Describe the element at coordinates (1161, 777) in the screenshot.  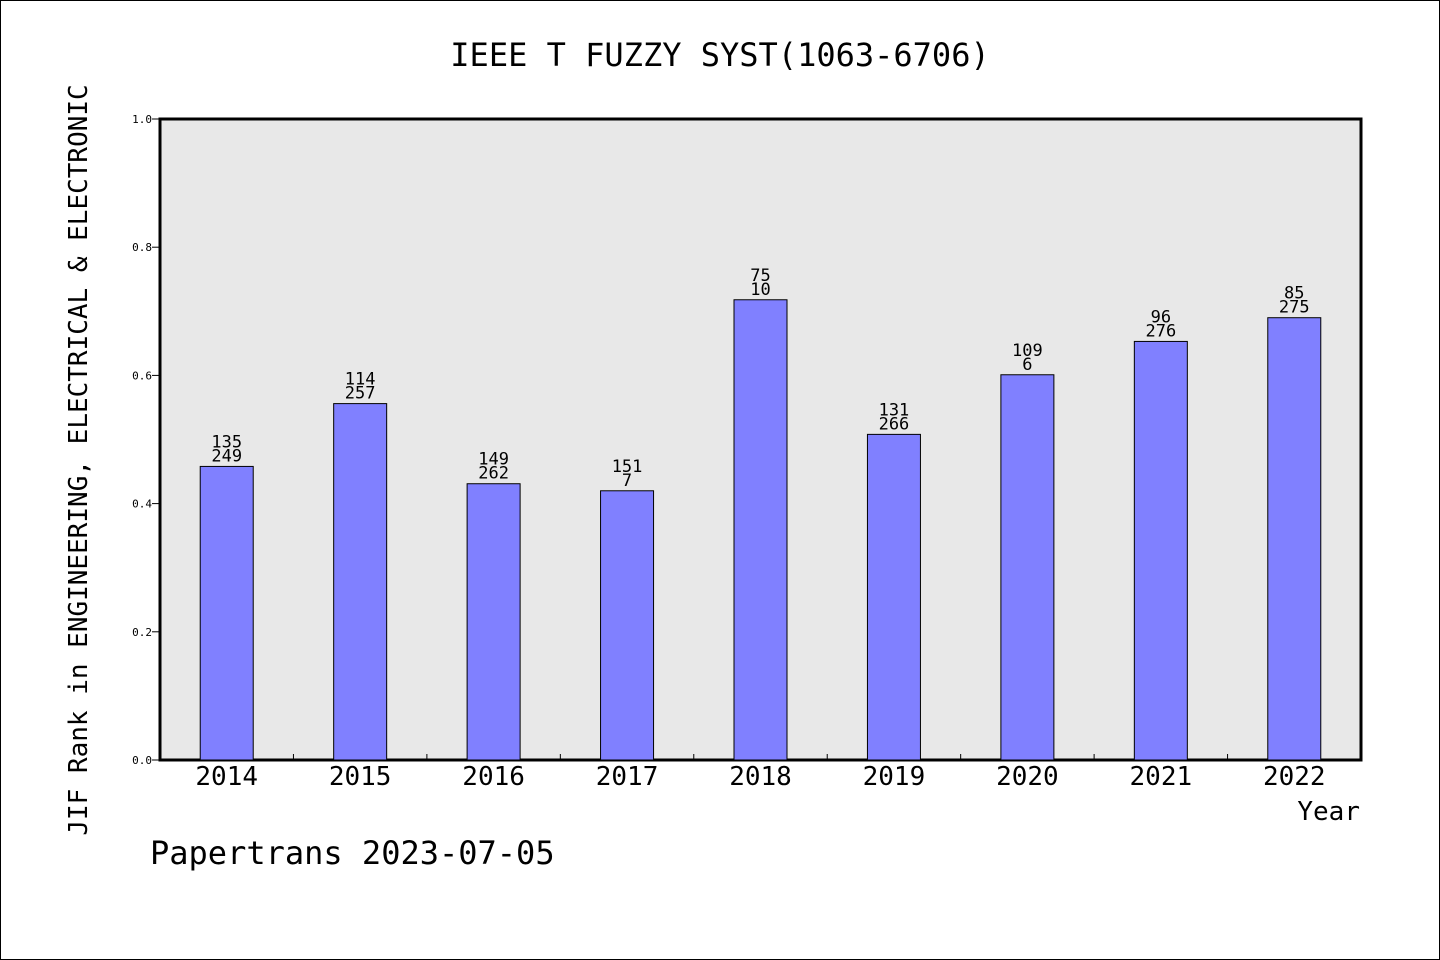
I see `x-tick-label: 2021` at that location.